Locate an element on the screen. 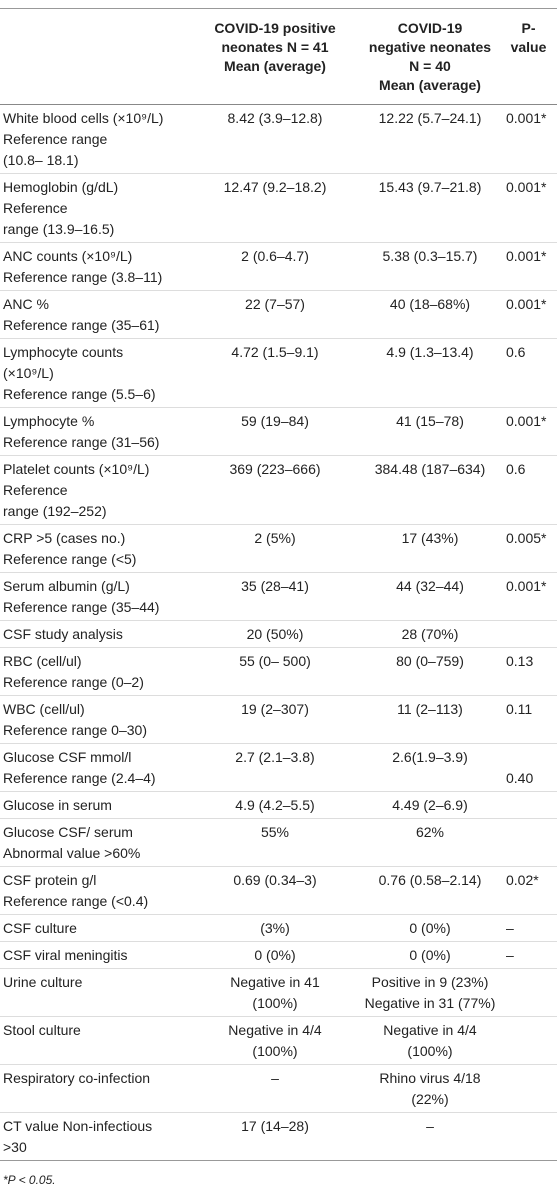  table-cell: 80 (0–759) is located at coordinates (430, 672).